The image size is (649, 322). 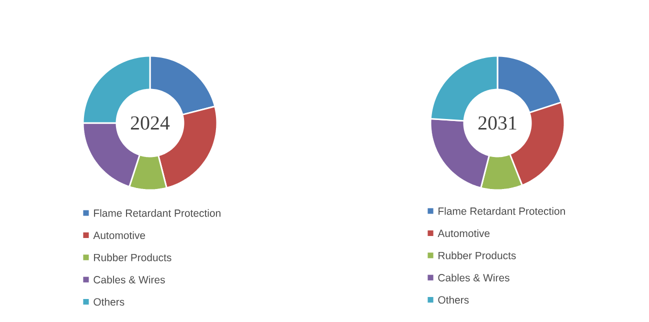 I want to click on text: 2031, so click(x=497, y=123).